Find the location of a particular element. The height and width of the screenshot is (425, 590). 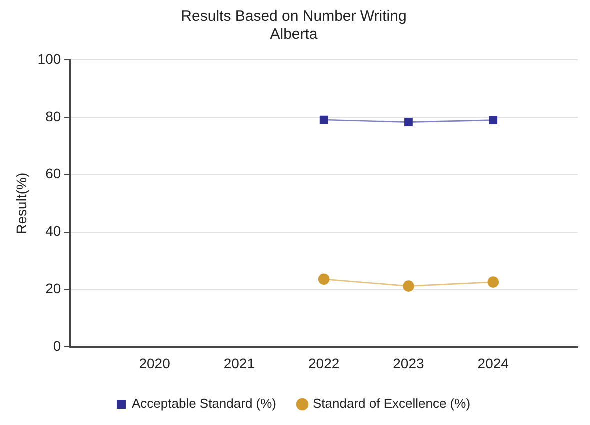

y-tick-label: 60 is located at coordinates (54, 174).